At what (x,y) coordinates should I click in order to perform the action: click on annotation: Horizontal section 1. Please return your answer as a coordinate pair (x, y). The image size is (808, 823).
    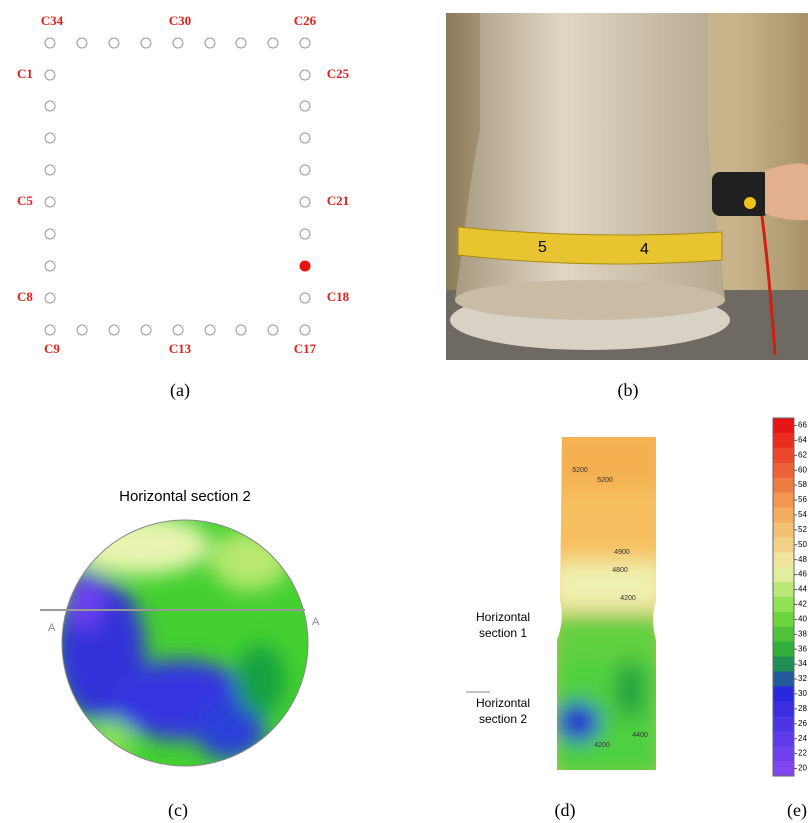
    Looking at the image, I should click on (503, 625).